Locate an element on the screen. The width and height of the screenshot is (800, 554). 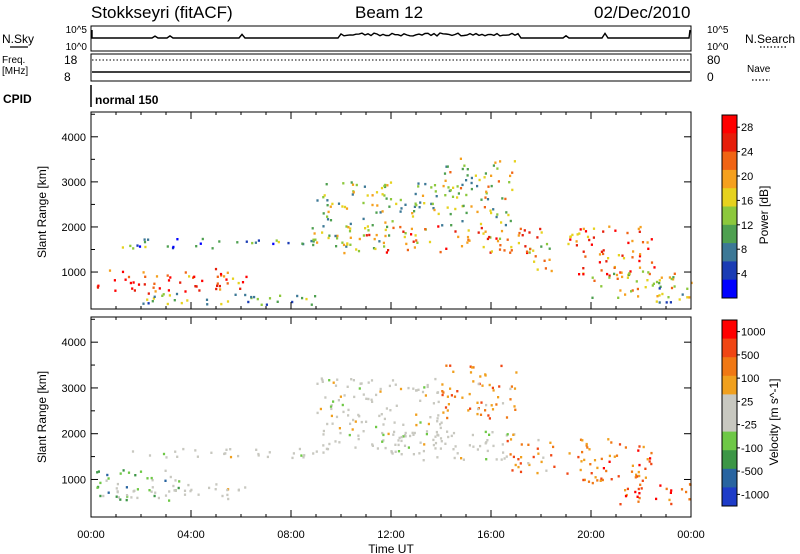
nsearch-label: N.Search is located at coordinates (770, 39).